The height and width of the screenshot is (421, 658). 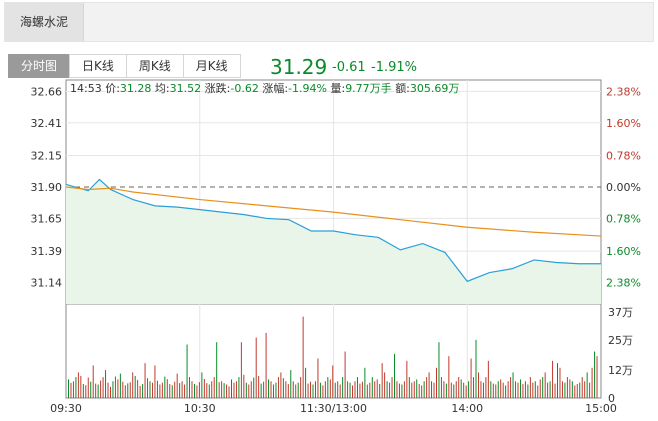 What do you see at coordinates (47, 187) in the screenshot?
I see `y-tick-label: 31.90` at bounding box center [47, 187].